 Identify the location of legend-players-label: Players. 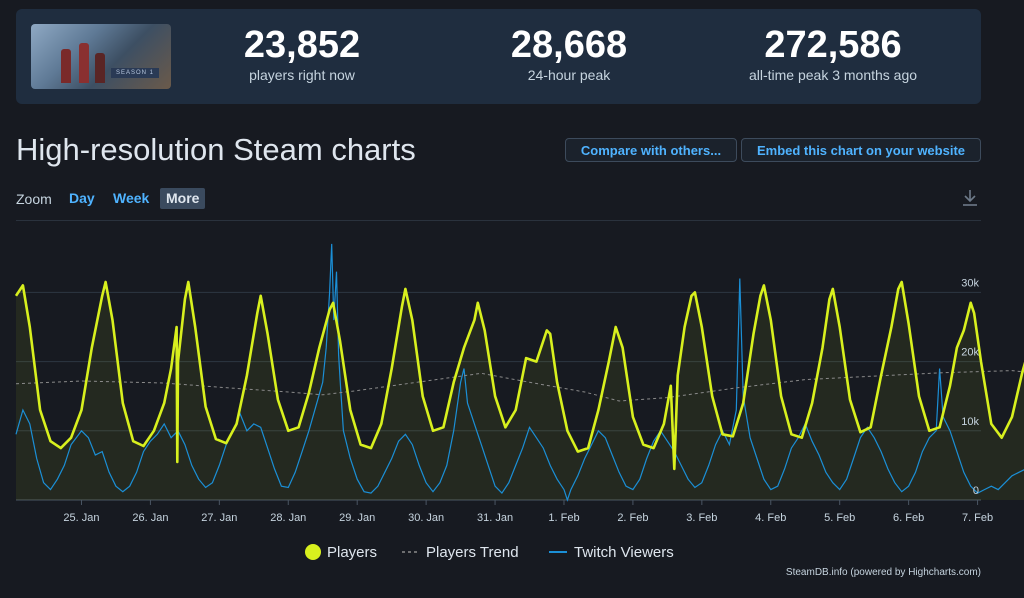
(352, 552).